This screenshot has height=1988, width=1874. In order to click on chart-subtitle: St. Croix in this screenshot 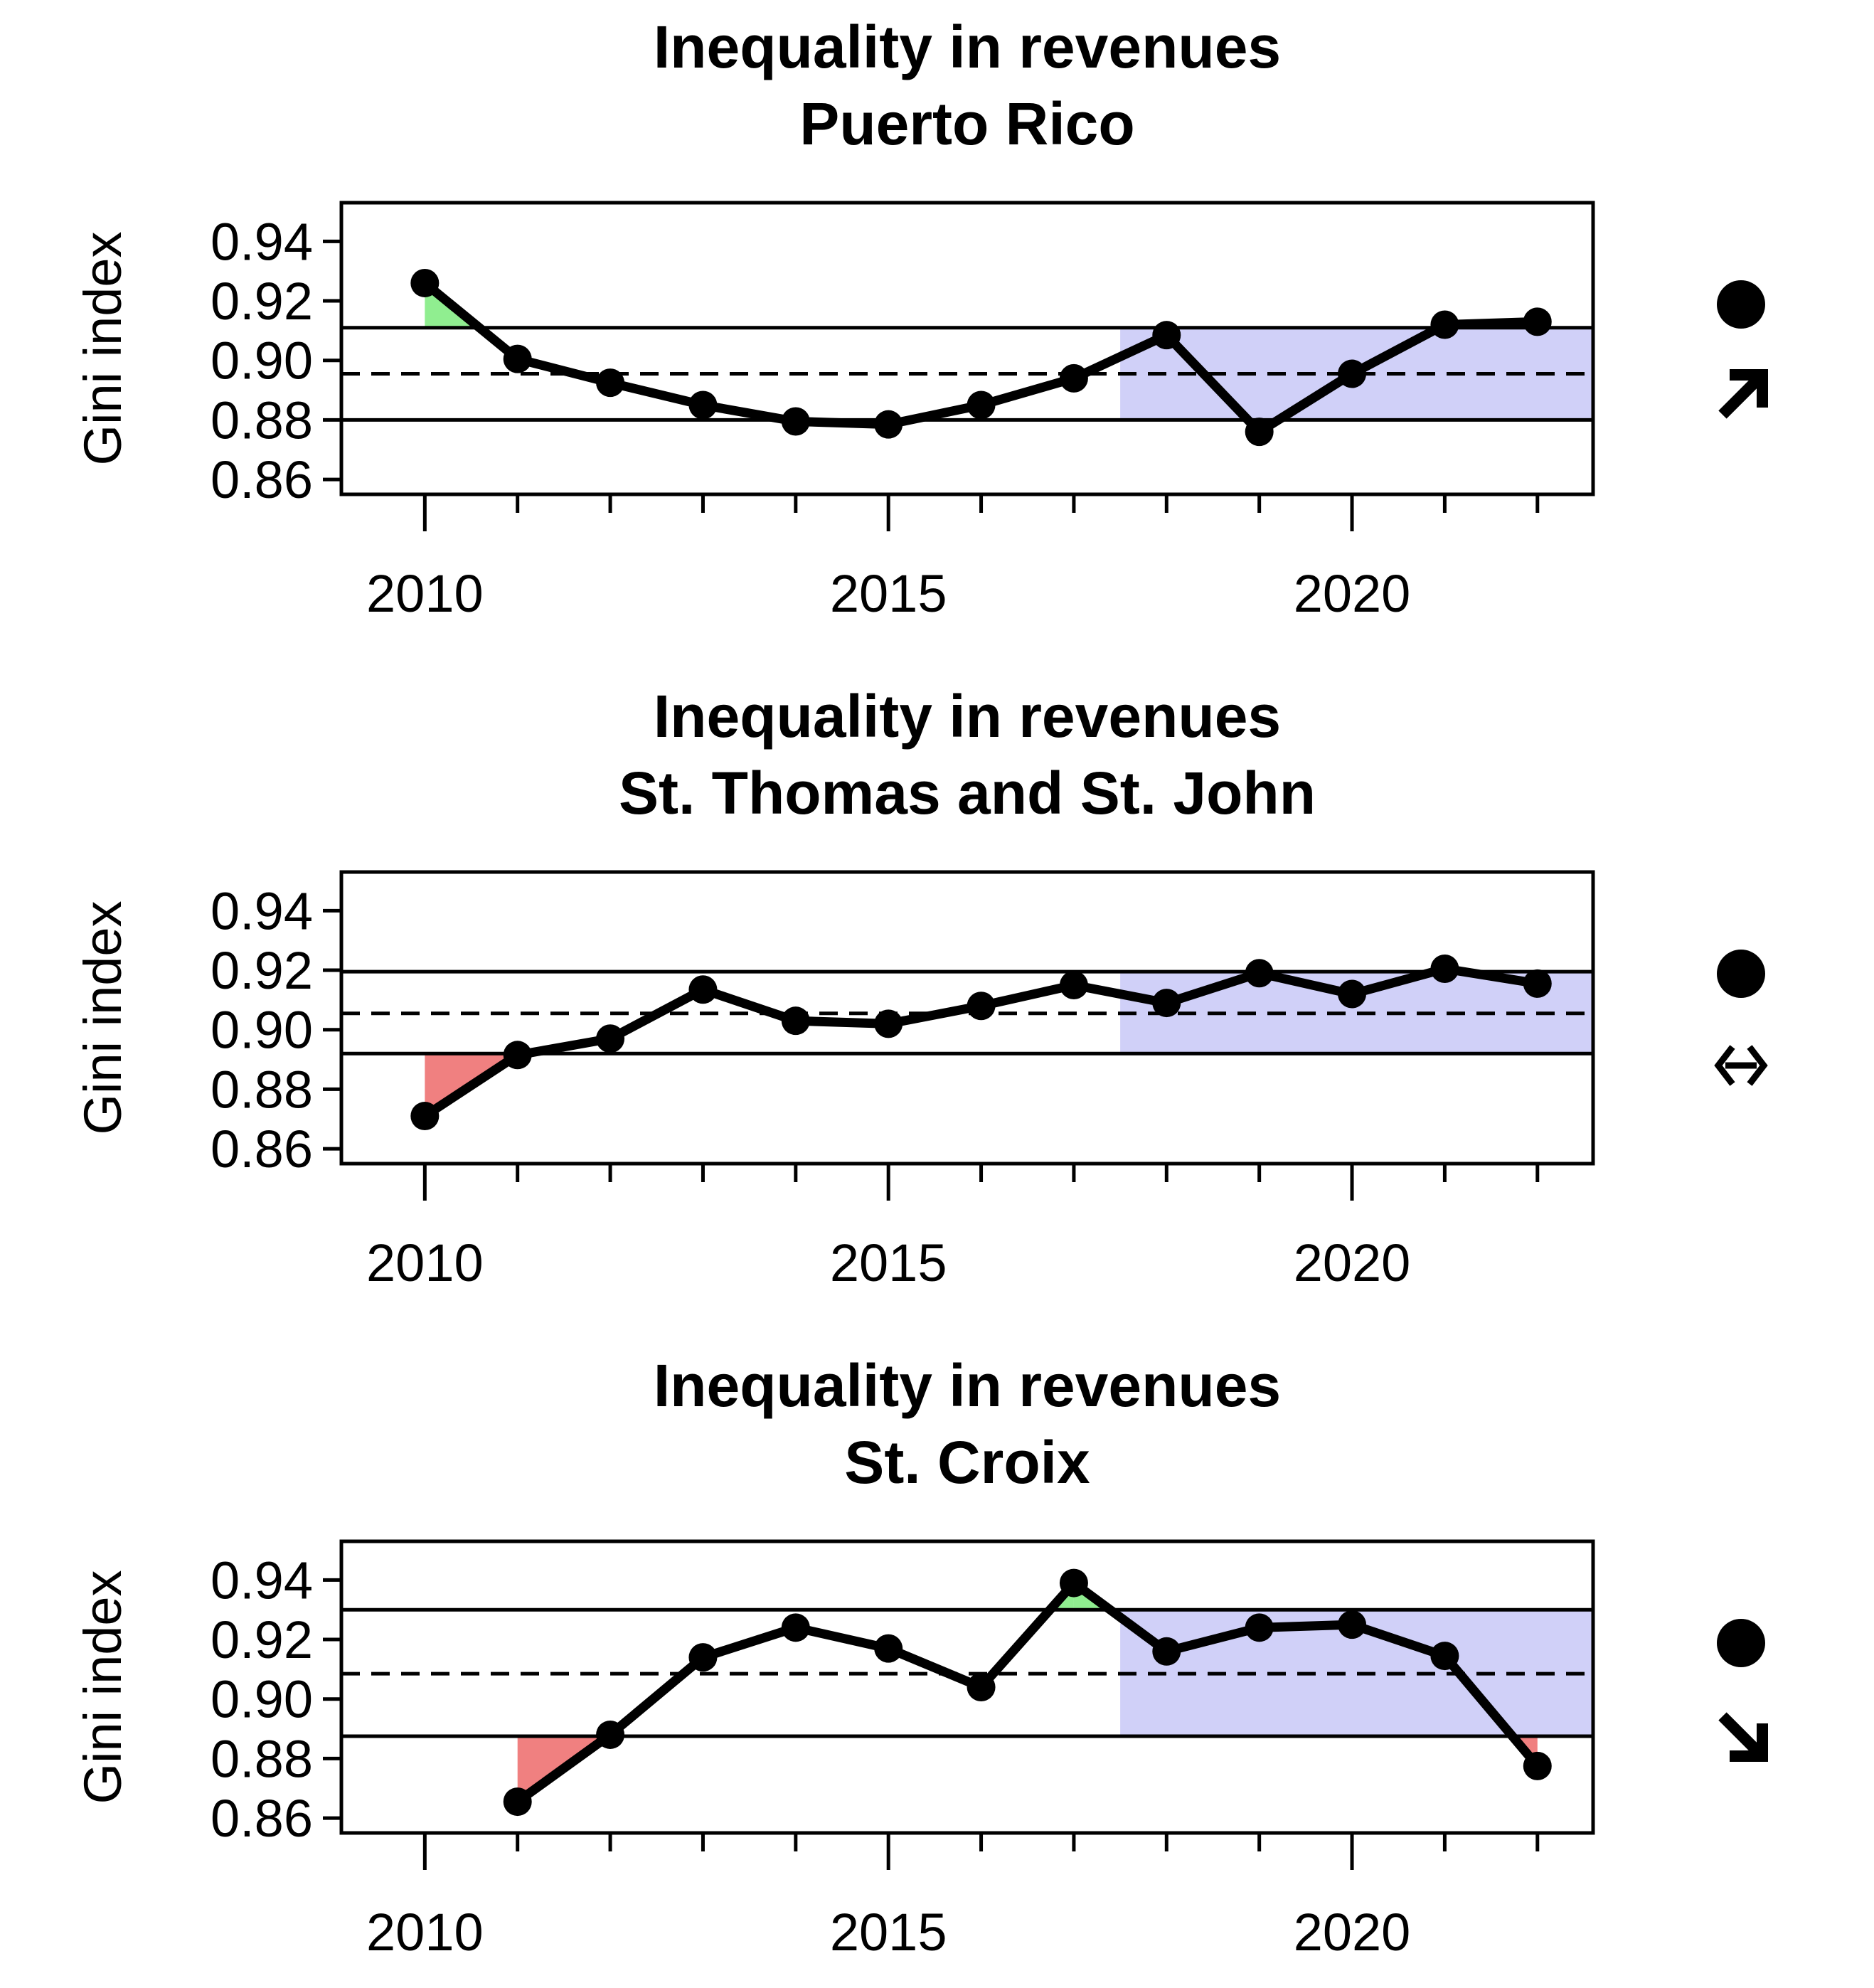, I will do `click(967, 1462)`.